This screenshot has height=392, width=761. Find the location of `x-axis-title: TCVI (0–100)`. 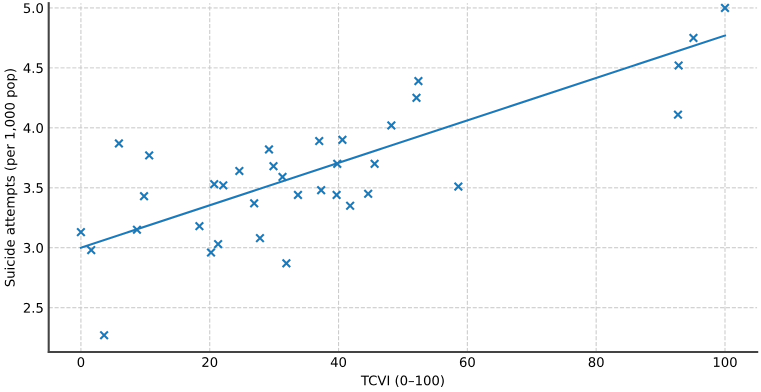

x-axis-title: TCVI (0–100) is located at coordinates (402, 381).